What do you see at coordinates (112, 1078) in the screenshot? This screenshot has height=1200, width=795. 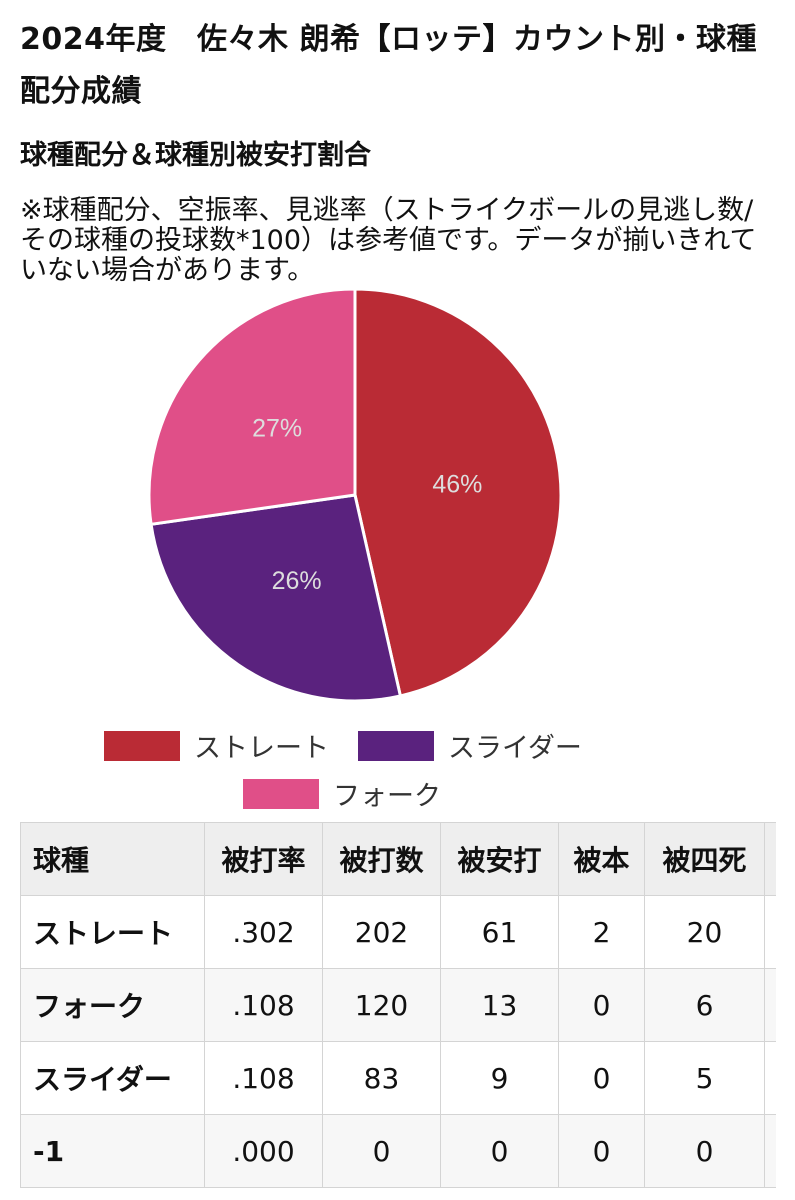 I see `table-cell: スライダー` at bounding box center [112, 1078].